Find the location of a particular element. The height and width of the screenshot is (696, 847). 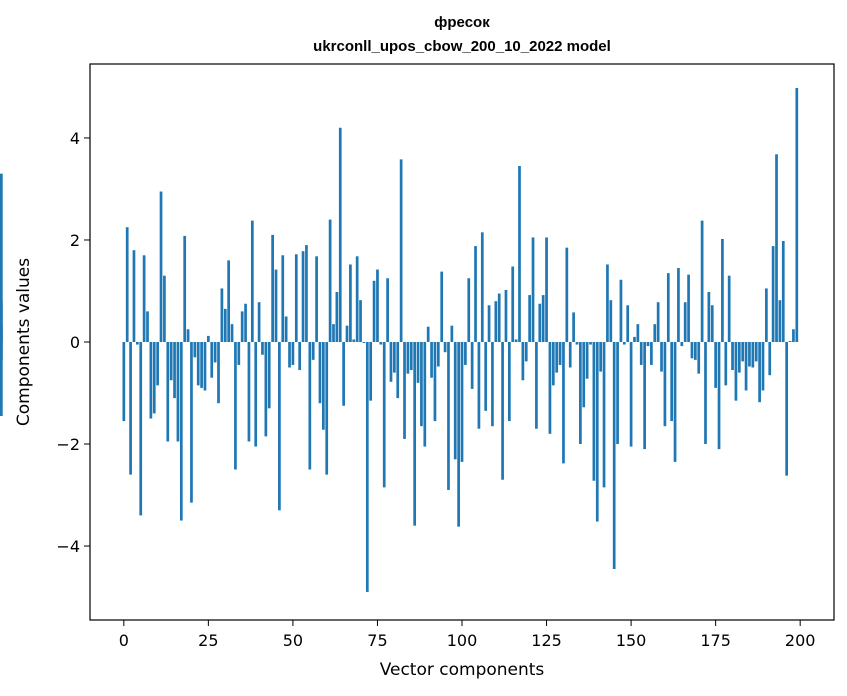

chart-title: фресок is located at coordinates (462, 22).